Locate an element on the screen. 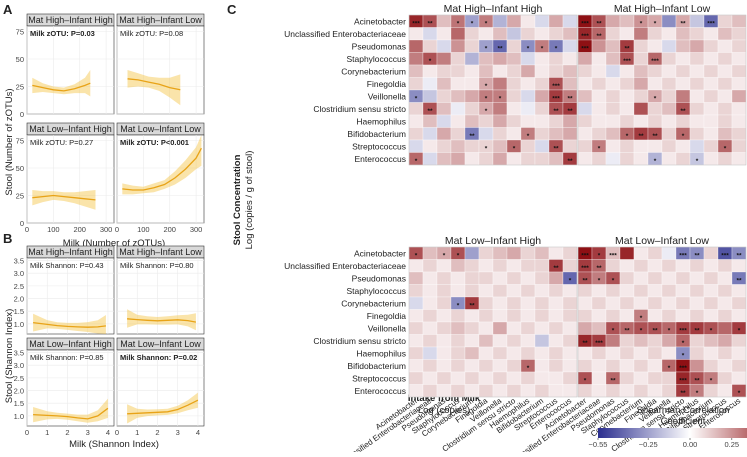 The width and height of the screenshot is (747, 457). panel-a-facet-title: Mat Low–Infant Low is located at coordinates (160, 129).